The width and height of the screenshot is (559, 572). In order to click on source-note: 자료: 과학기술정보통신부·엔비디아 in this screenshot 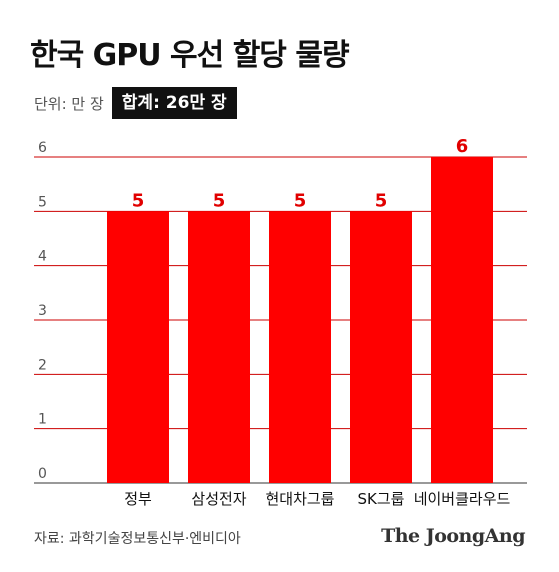, I will do `click(137, 539)`.